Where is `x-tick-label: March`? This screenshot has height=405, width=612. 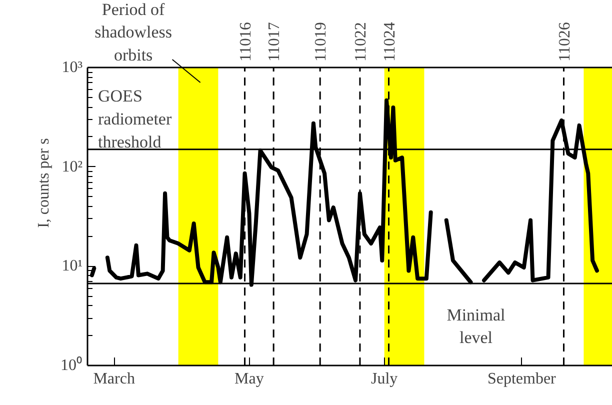
x-tick-label: March is located at coordinates (114, 379).